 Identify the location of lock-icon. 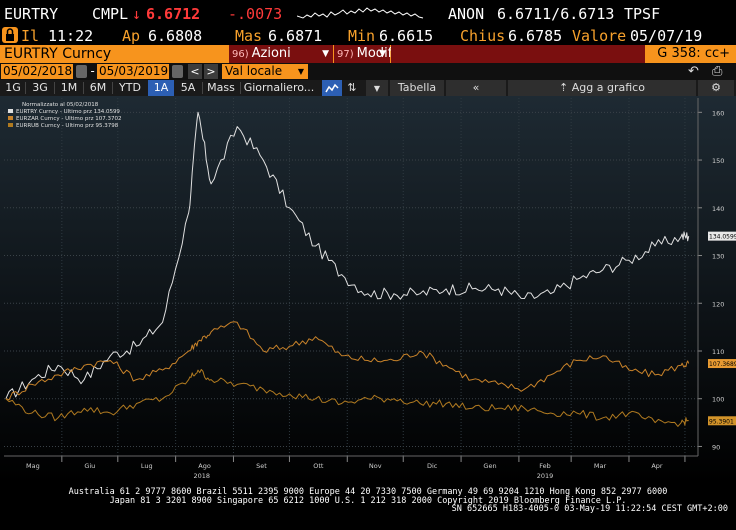
(10, 35).